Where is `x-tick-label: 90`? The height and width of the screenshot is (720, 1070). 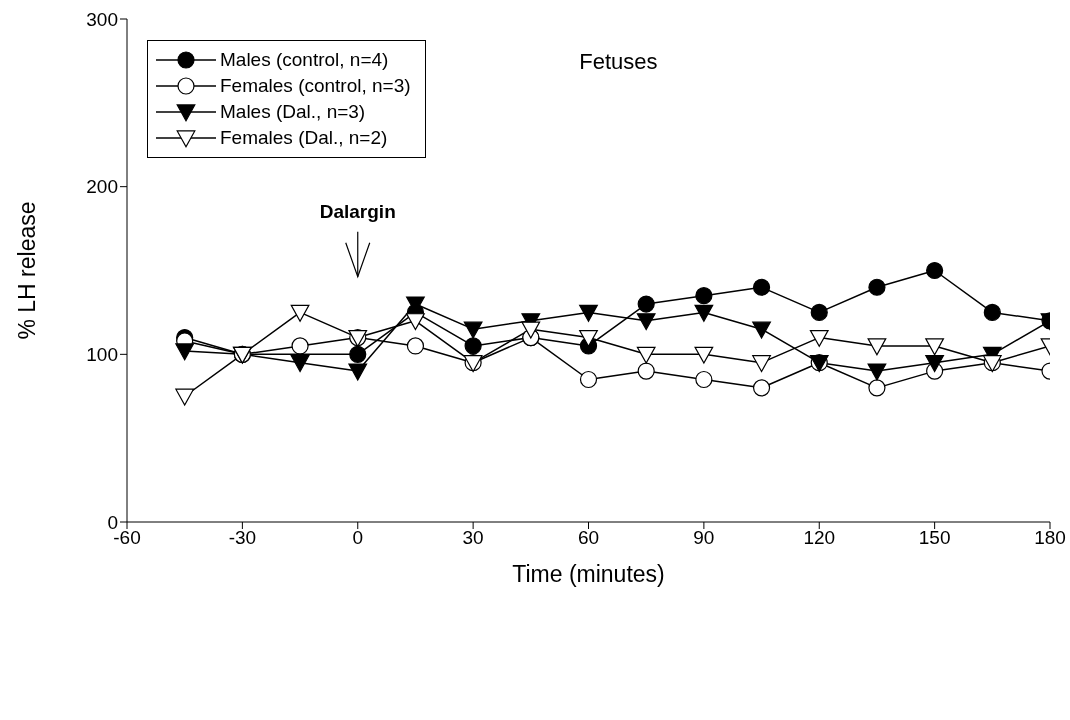 x-tick-label: 90 is located at coordinates (704, 538).